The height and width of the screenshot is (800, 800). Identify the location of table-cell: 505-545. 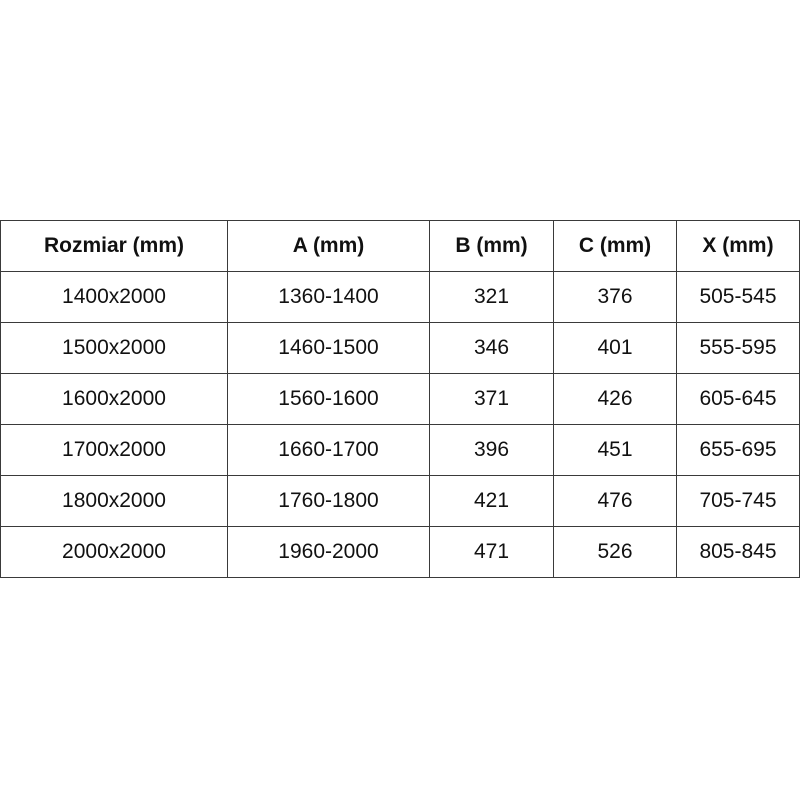
(738, 297).